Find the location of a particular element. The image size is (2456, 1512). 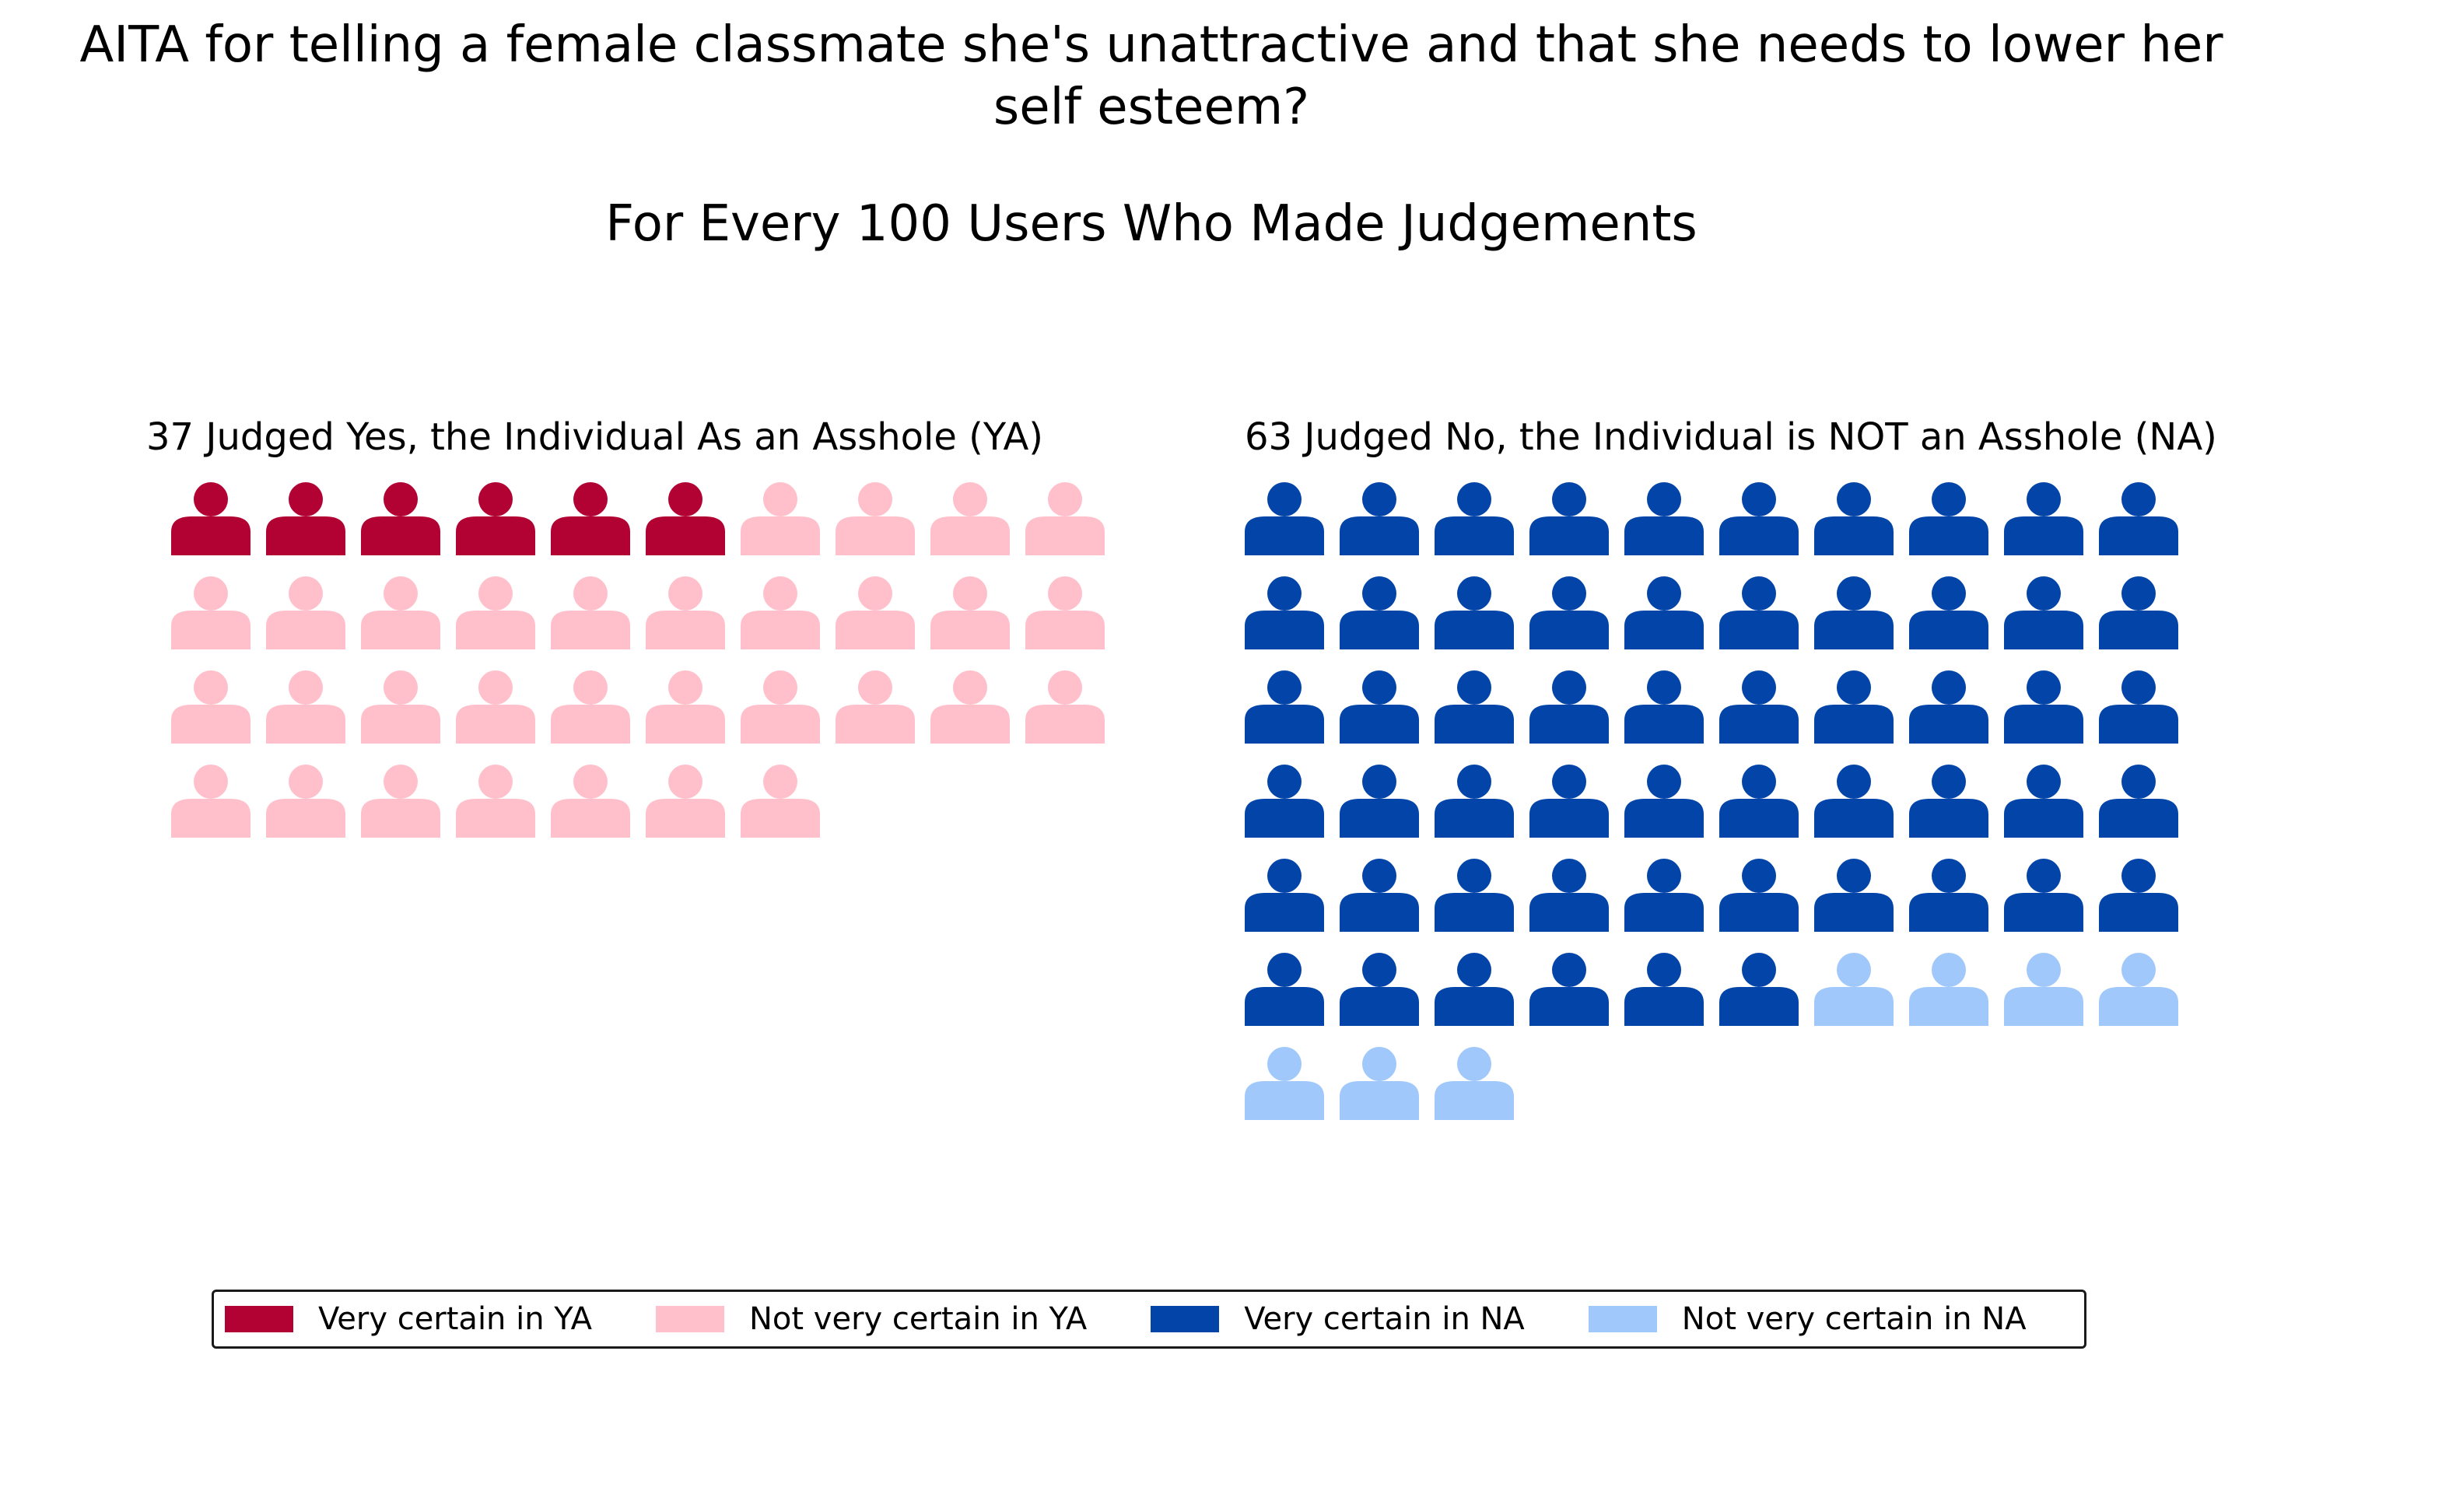

legend-item-very-certain-na: Very certain in NA is located at coordinates (1338, 1319).